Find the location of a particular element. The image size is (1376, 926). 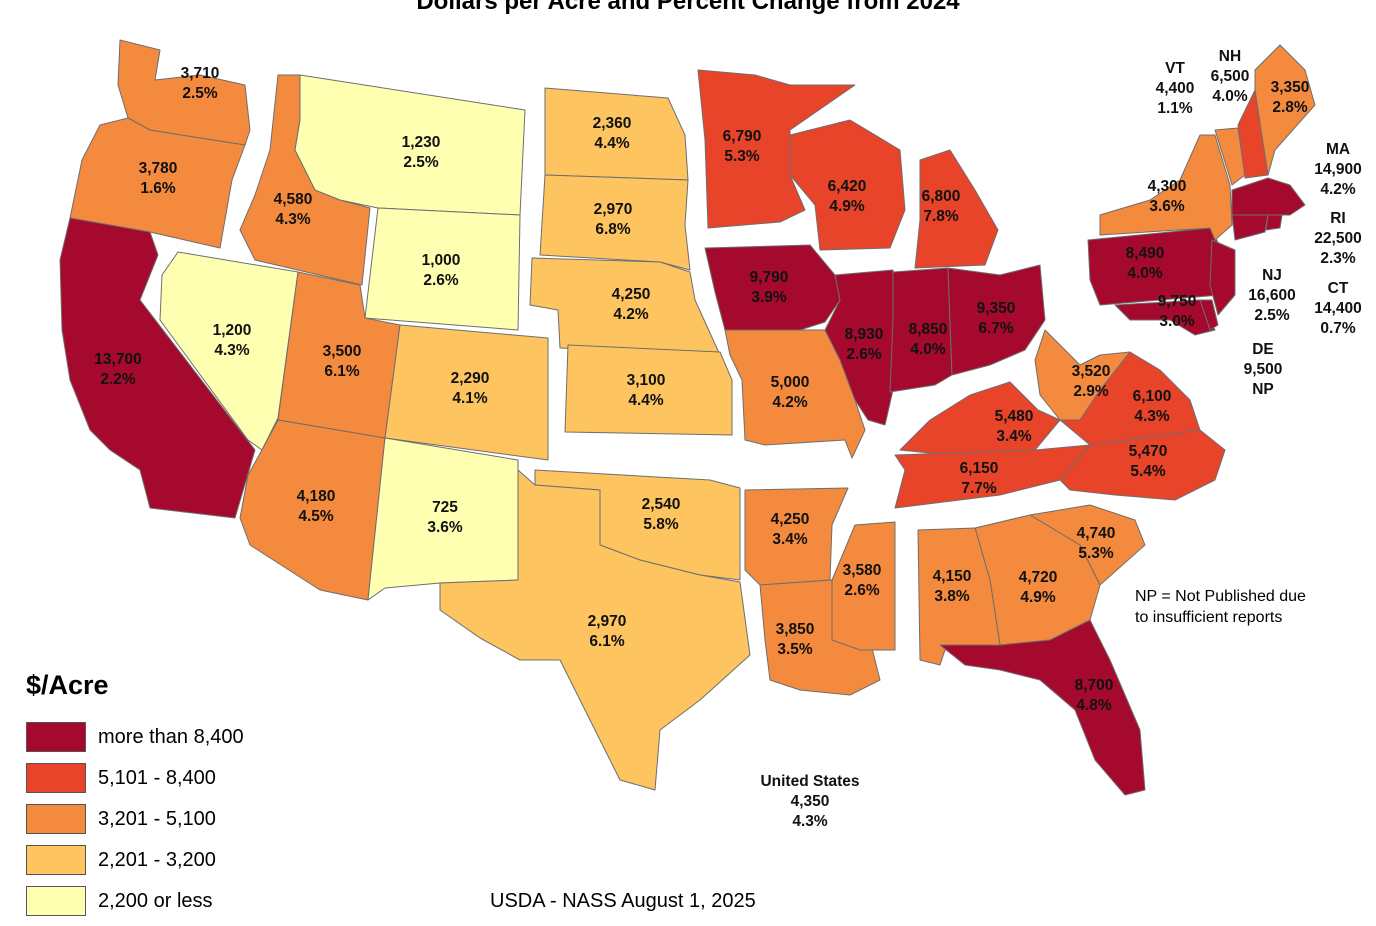

state-co is located at coordinates (466, 392).